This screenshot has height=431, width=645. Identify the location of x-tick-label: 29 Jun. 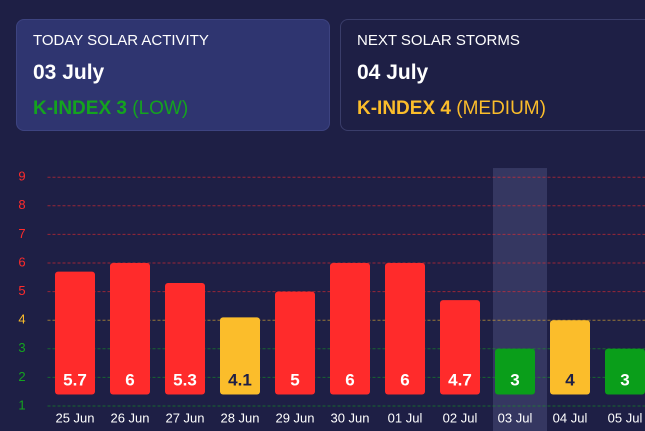
(294, 417).